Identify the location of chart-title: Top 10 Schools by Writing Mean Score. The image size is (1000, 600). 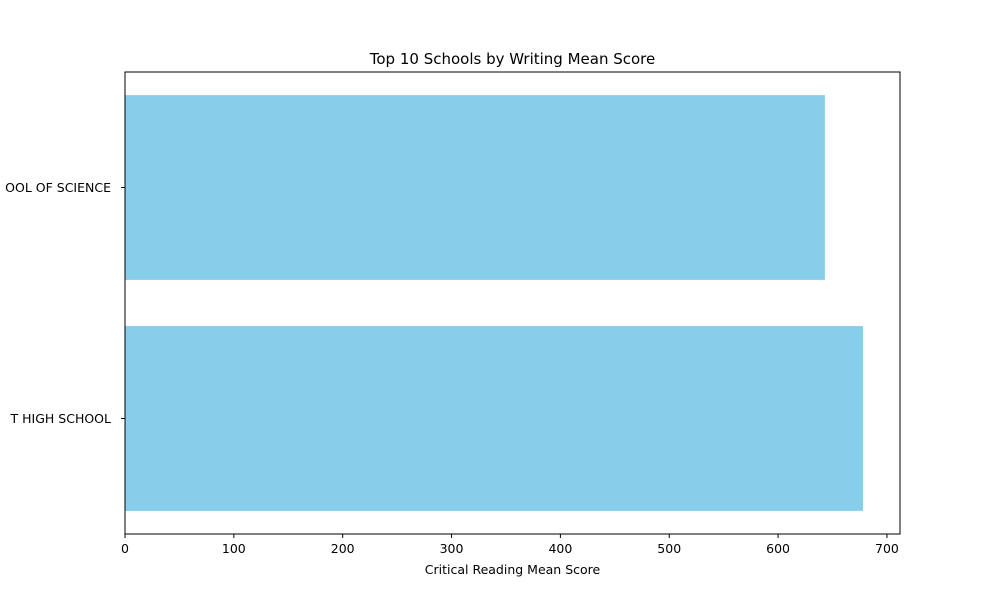
(512, 59).